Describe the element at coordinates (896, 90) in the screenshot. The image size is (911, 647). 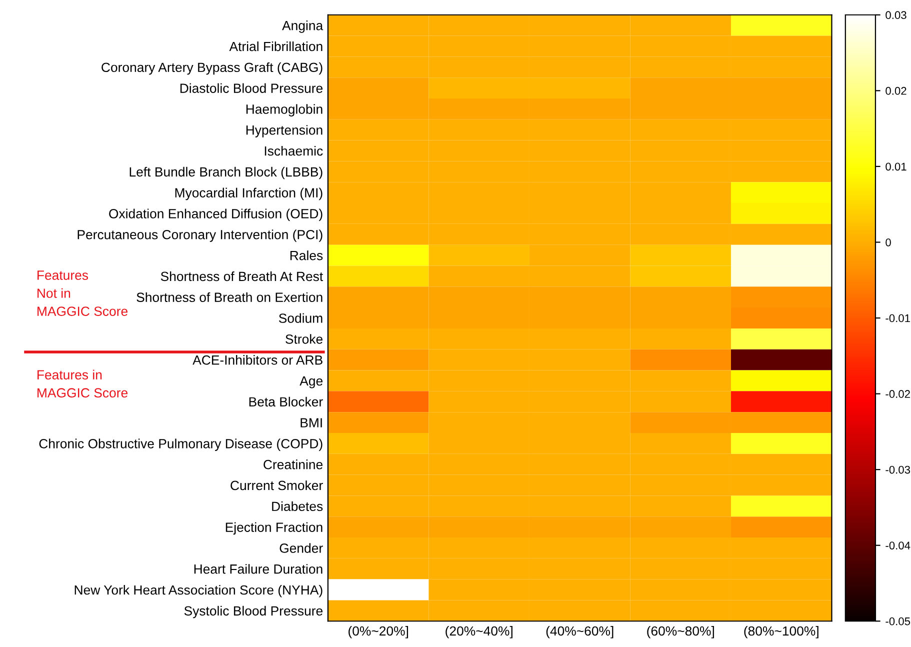
I see `color-bar-label: 0.02` at that location.